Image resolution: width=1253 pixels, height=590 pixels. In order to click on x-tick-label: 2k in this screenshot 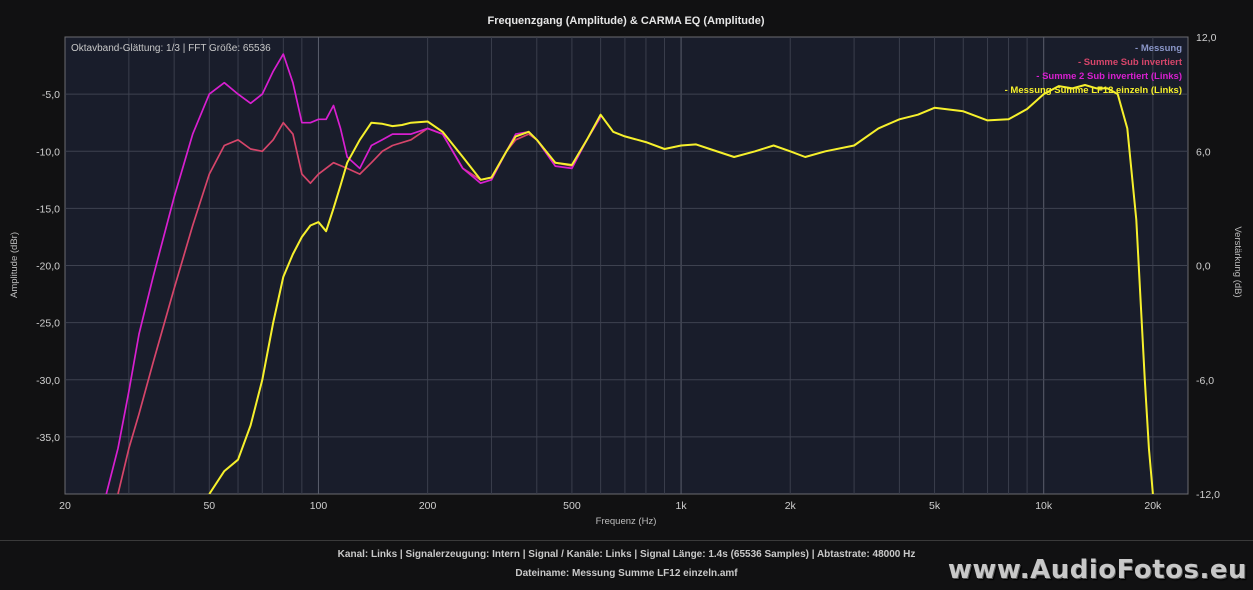, I will do `click(791, 506)`.